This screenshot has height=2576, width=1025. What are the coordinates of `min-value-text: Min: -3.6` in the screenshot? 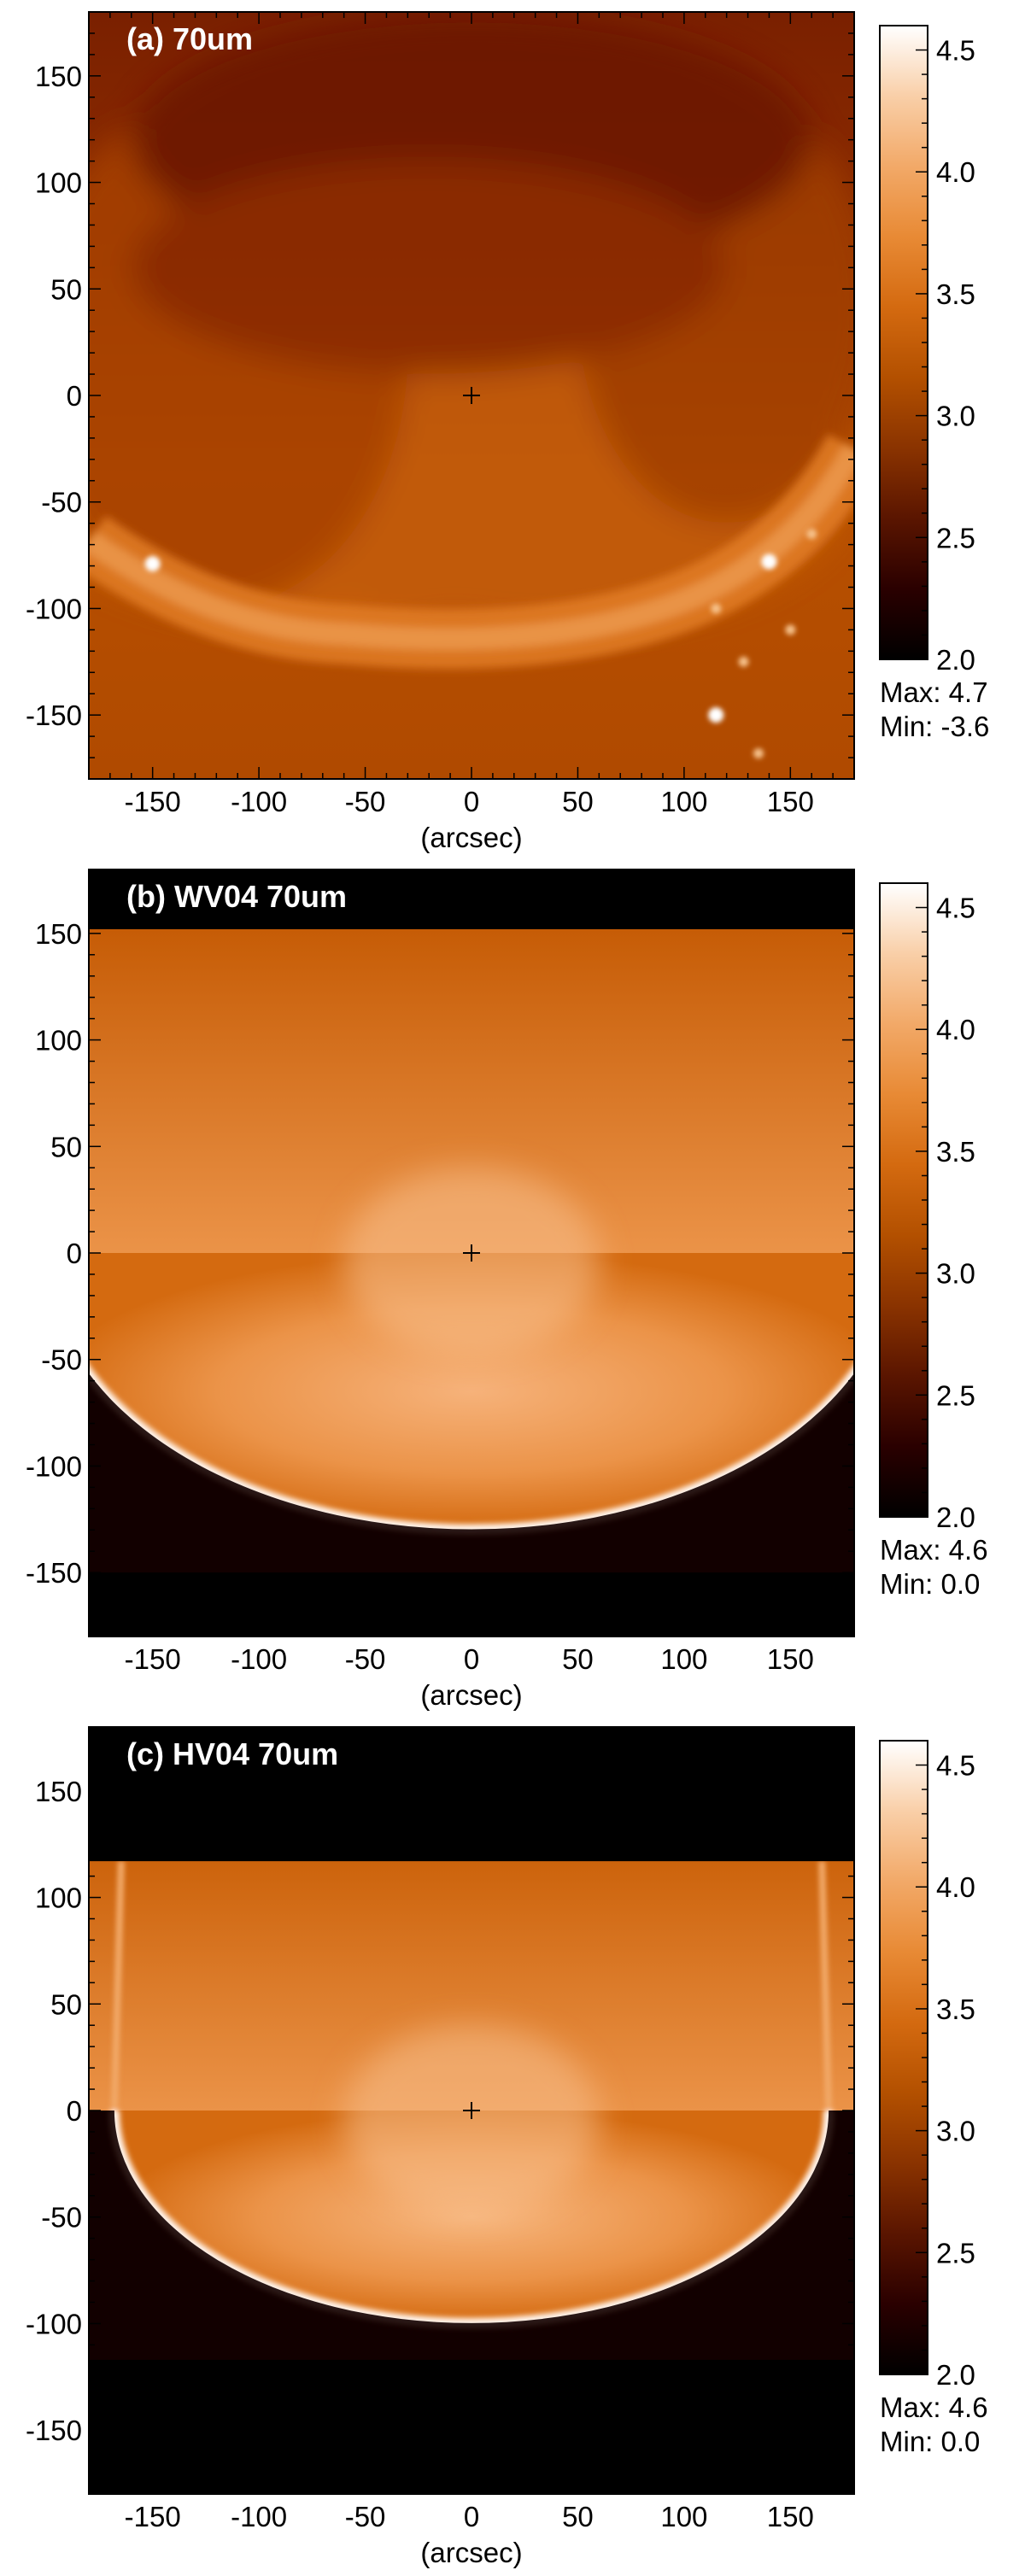 It's located at (934, 726).